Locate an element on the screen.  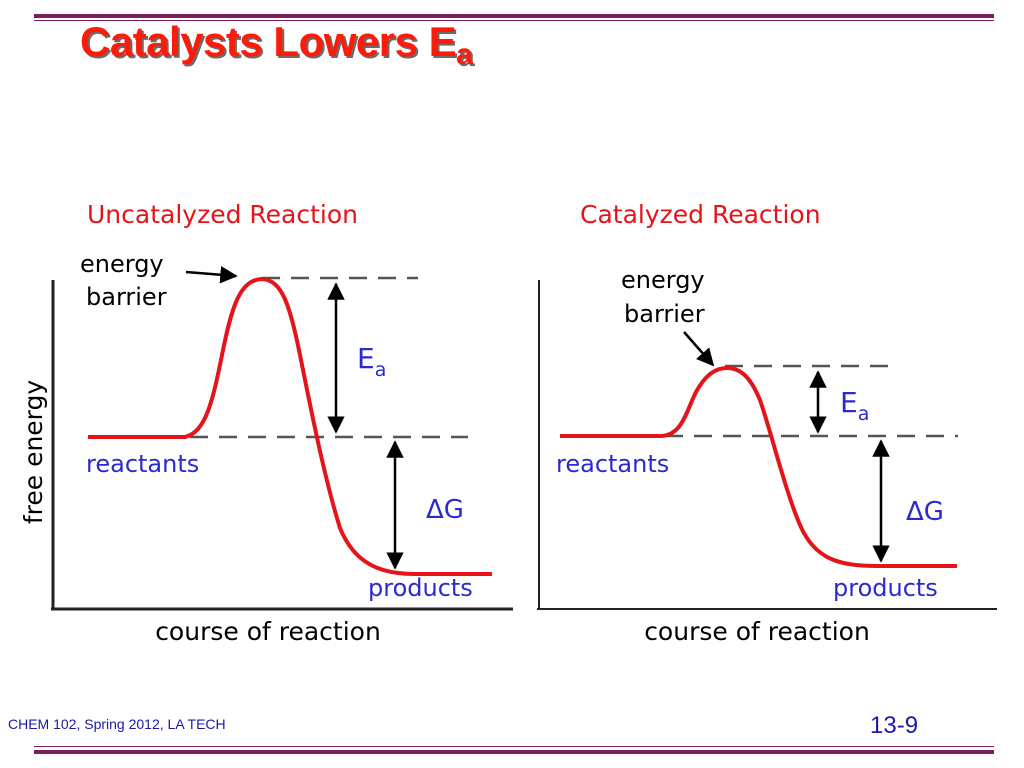
slide-title: Catalysts Lowers Ea is located at coordinates (276, 45).